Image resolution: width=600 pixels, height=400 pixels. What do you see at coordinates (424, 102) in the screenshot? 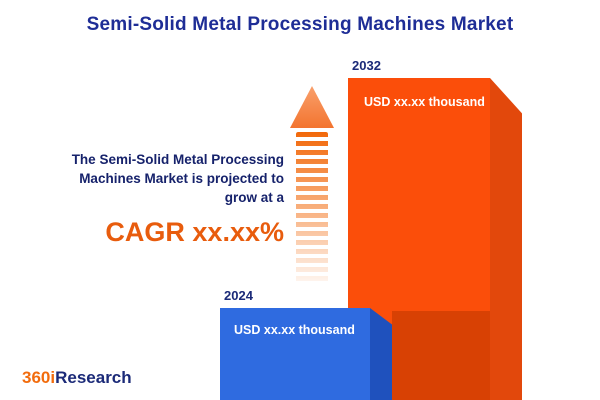
I see `bar-value-2032: USD xx.xx thousand` at bounding box center [424, 102].